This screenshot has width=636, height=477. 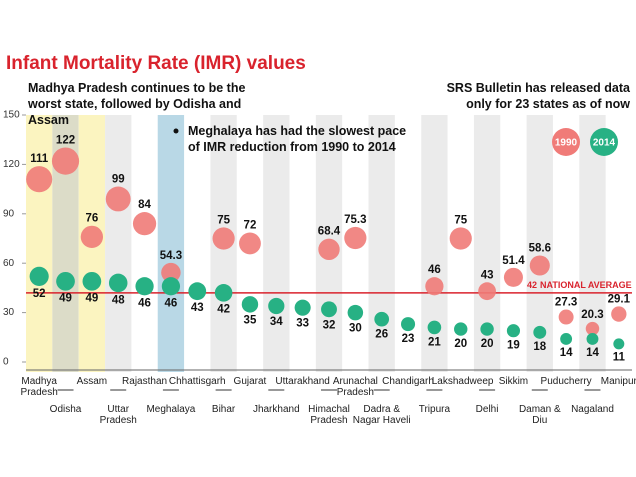 What do you see at coordinates (276, 409) in the screenshot?
I see `x-tick-label: Jharkhand` at bounding box center [276, 409].